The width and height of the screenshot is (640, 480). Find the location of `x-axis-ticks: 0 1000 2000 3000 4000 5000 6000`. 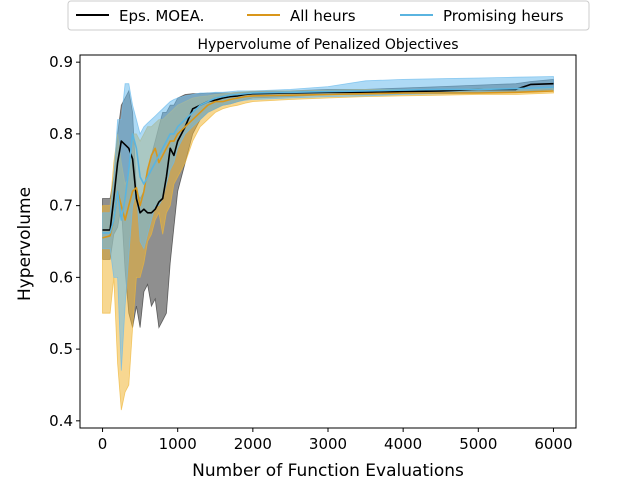

x-axis-ticks: 0 1000 2000 3000 4000 5000 6000 is located at coordinates (335, 440).